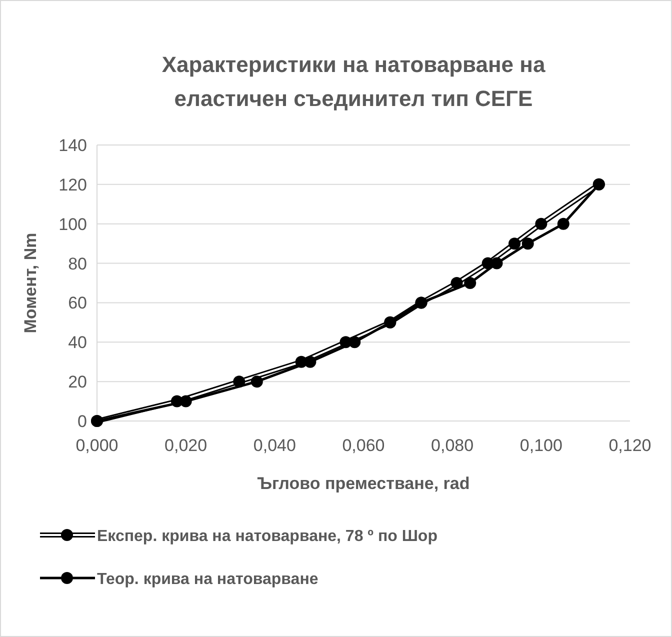  Describe the element at coordinates (77, 342) in the screenshot. I see `y-tick-label: 40` at that location.